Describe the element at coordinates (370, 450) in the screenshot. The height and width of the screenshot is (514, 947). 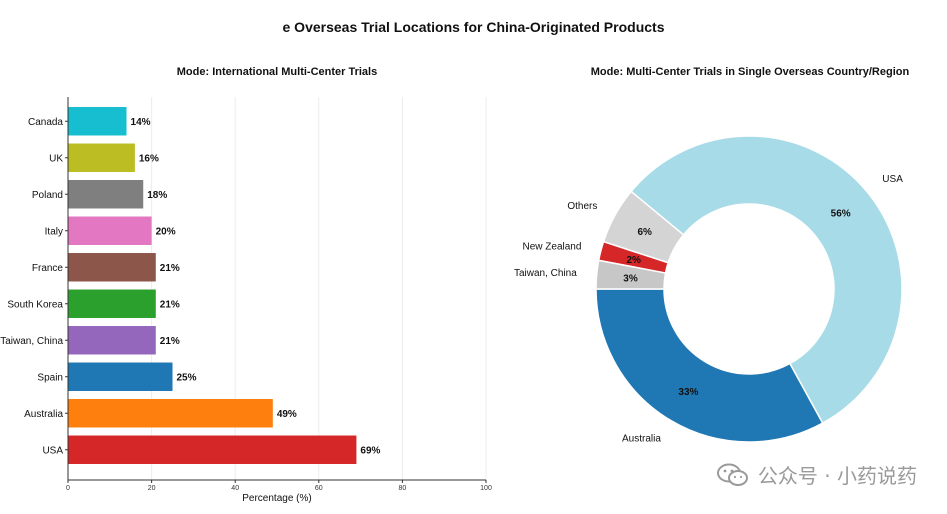
I see `bar-value-label: 69%` at that location.